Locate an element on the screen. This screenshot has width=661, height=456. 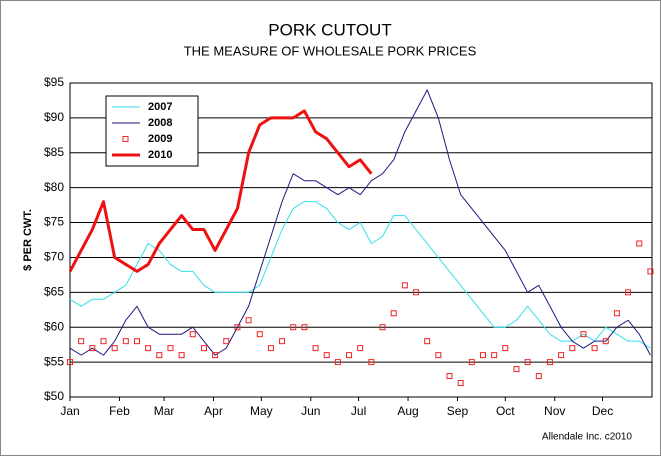
legend-label: 2009 is located at coordinates (160, 139).